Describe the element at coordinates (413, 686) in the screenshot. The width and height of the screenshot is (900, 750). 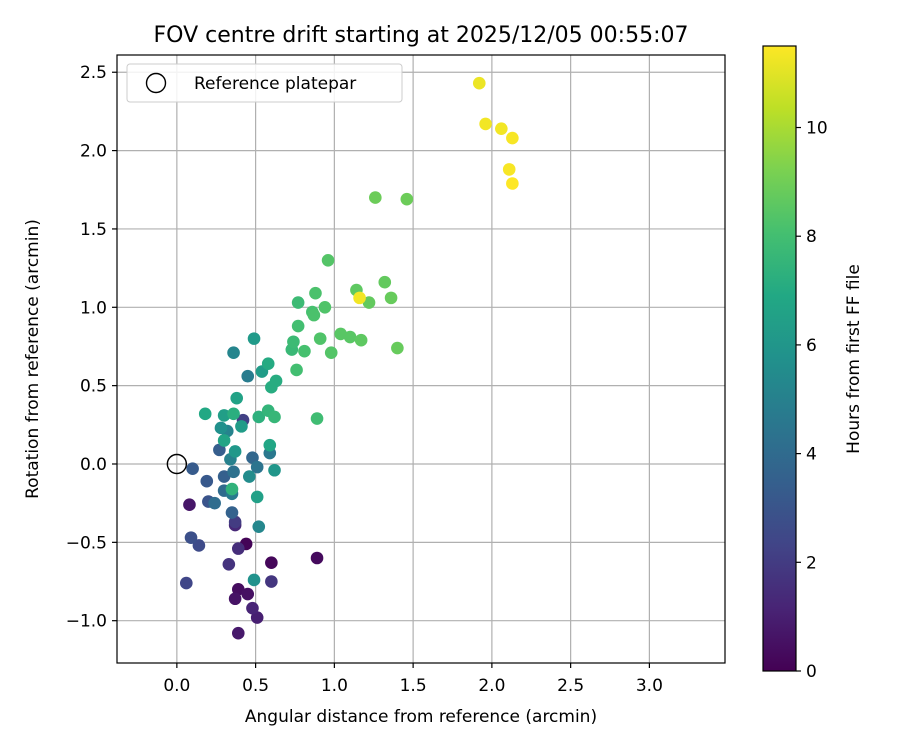
I see `x-tick-label: 1.5` at that location.